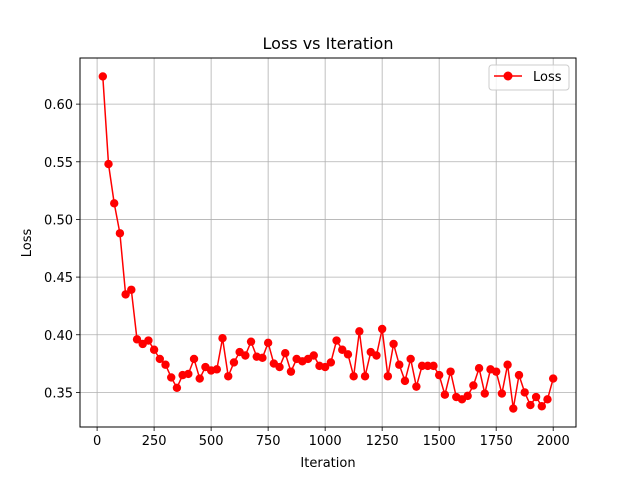  Describe the element at coordinates (58, 393) in the screenshot. I see `y-tick-label: 0.35` at that location.